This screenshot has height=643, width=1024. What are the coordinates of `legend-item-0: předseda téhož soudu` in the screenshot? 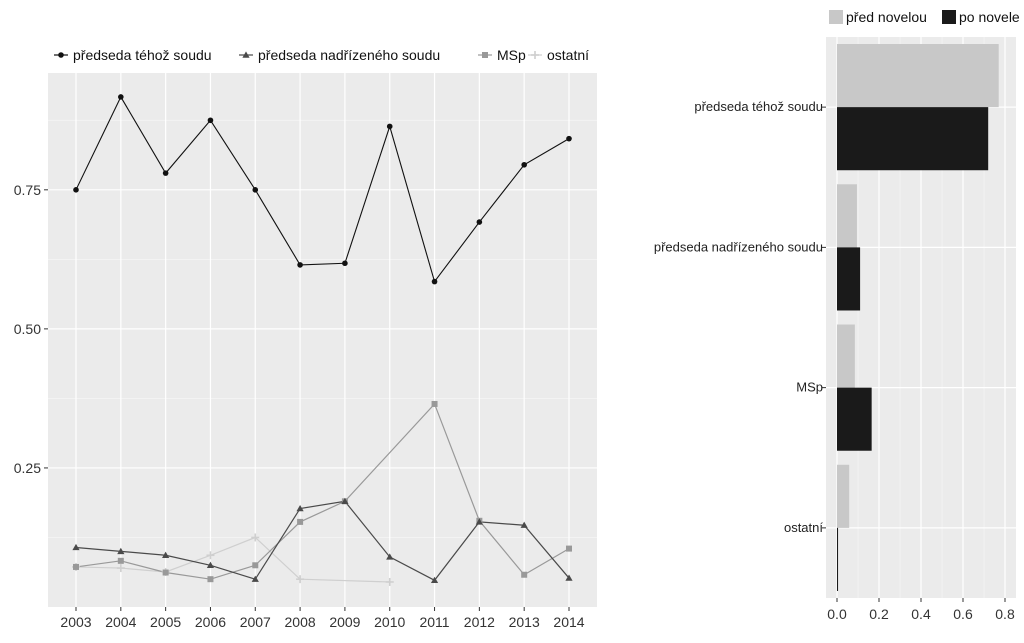 It's located at (133, 55).